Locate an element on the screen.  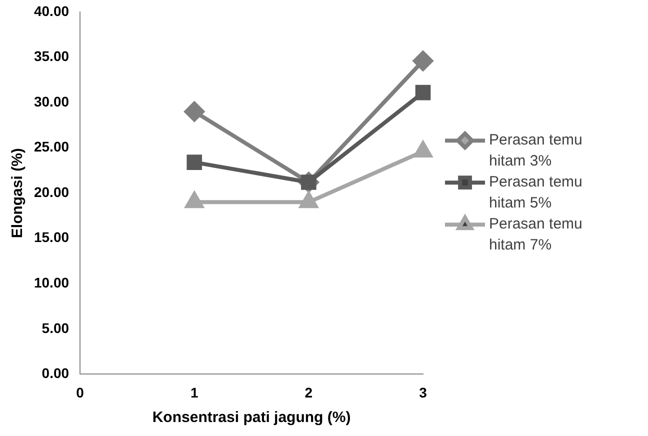
y-tick-label: 20.00 is located at coordinates (52, 192).